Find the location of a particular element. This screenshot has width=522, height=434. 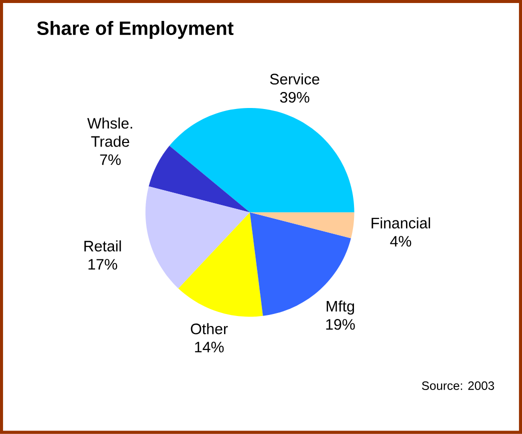

data-label: 4% is located at coordinates (401, 241).